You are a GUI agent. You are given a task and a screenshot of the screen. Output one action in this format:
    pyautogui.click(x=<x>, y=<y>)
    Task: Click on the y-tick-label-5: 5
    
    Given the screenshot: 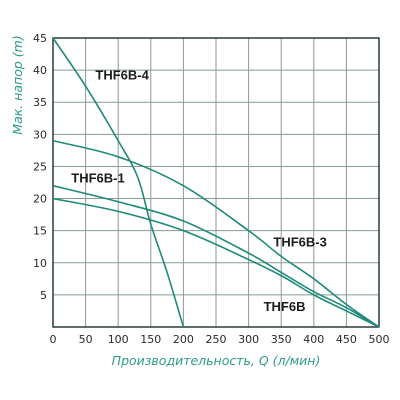 What is the action you would take?
    pyautogui.click(x=43, y=295)
    